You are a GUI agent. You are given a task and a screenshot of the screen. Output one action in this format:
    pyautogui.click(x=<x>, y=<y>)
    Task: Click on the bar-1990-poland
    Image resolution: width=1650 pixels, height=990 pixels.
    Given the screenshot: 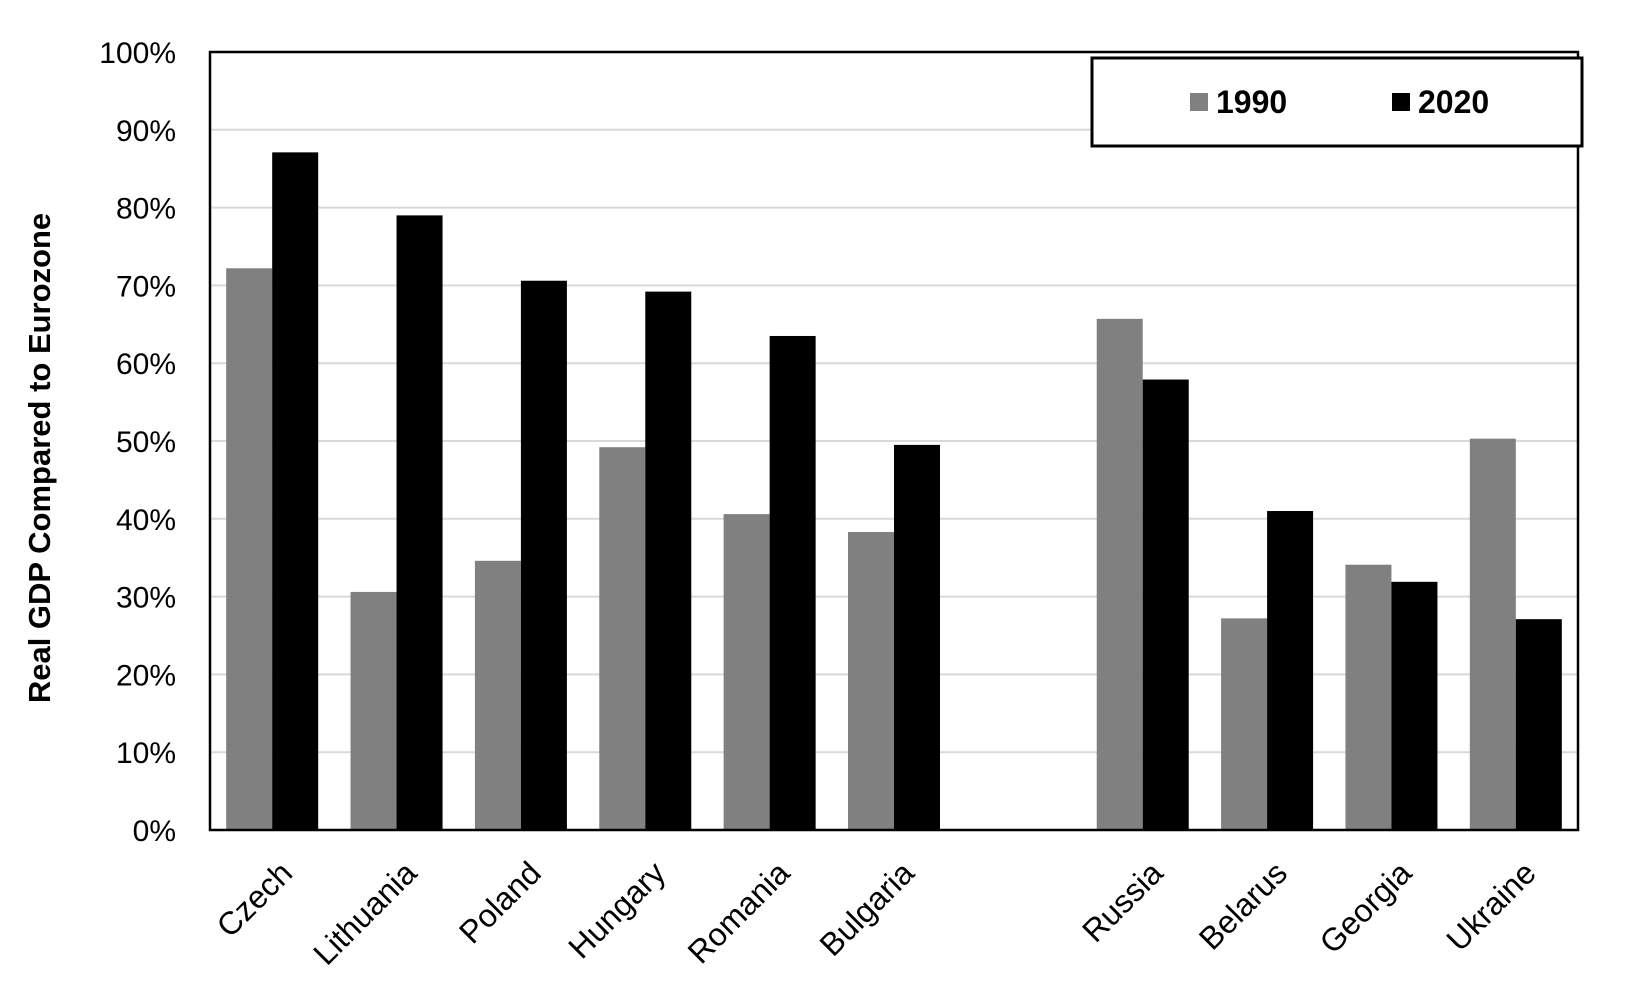 What is the action you would take?
    pyautogui.click(x=497, y=695)
    